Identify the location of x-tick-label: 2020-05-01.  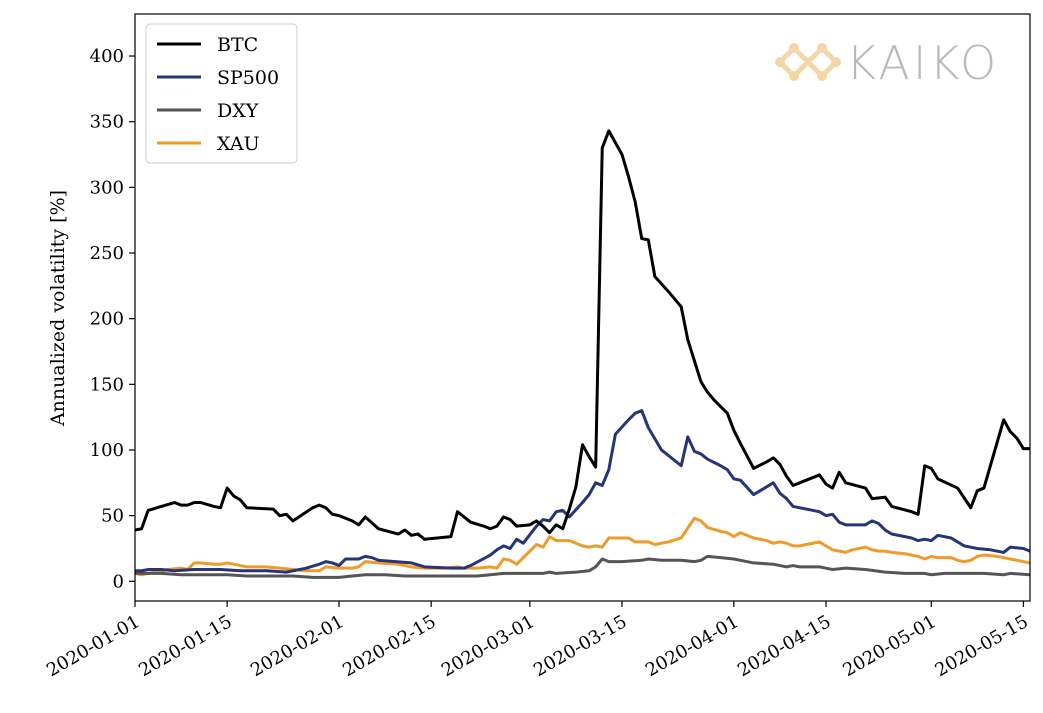
(889, 646).